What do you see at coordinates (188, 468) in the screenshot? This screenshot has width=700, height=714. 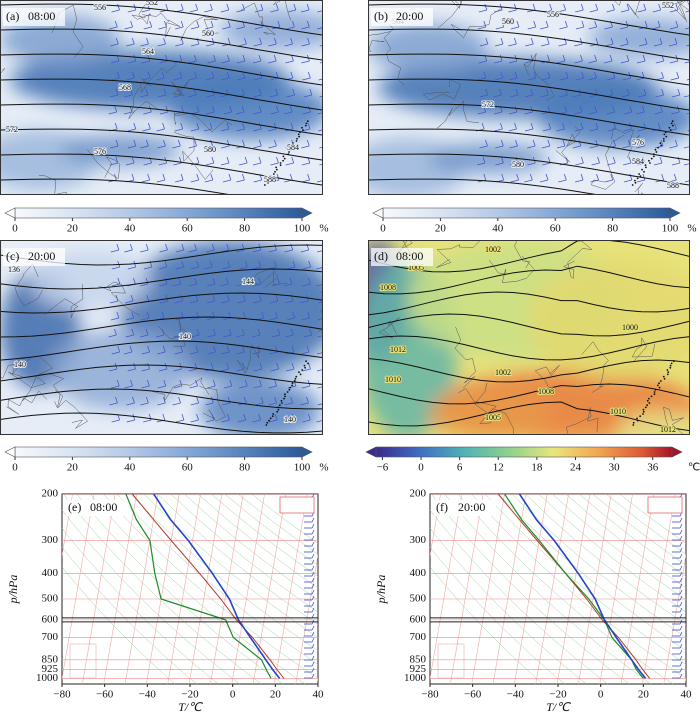 I see `colorbar-tick-label: 60` at bounding box center [188, 468].